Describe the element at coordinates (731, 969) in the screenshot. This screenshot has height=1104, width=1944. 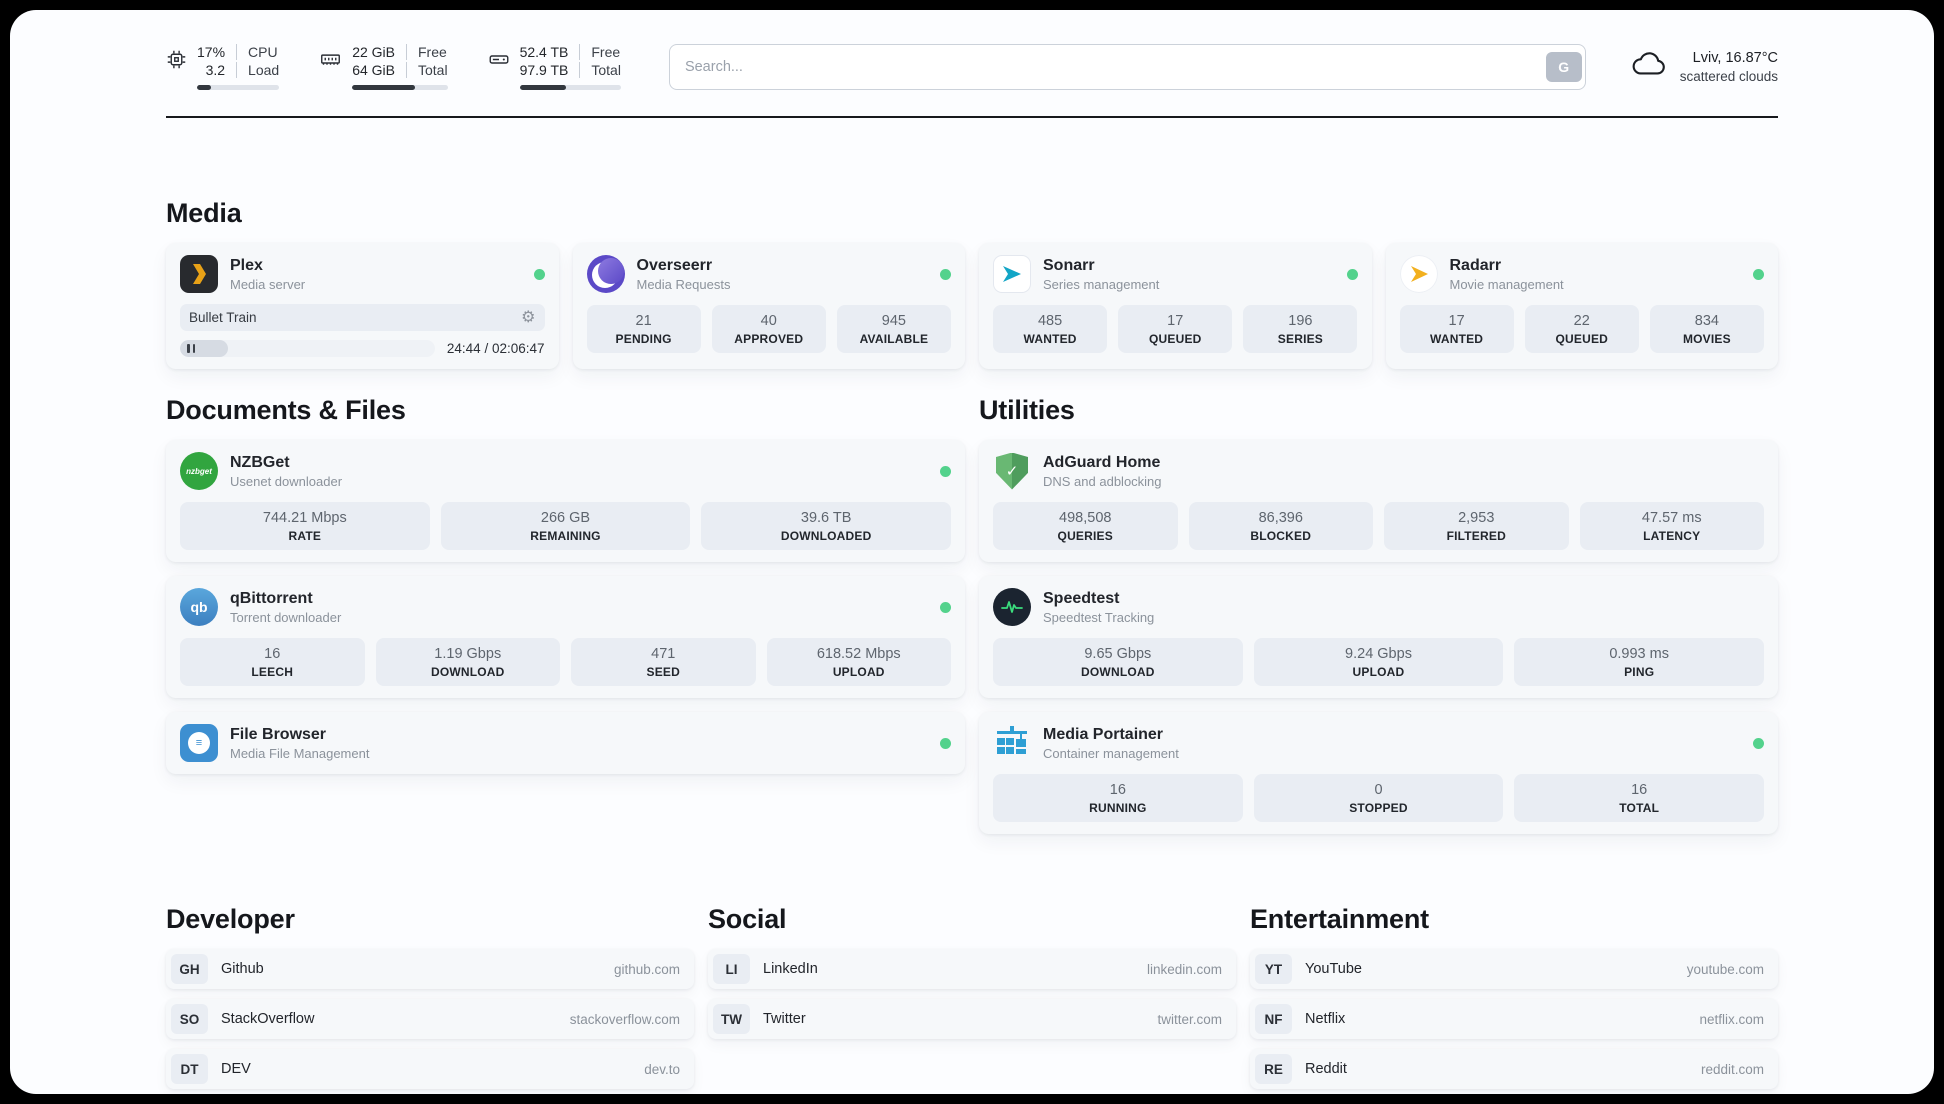
I see `link-abbr: LI` at that location.